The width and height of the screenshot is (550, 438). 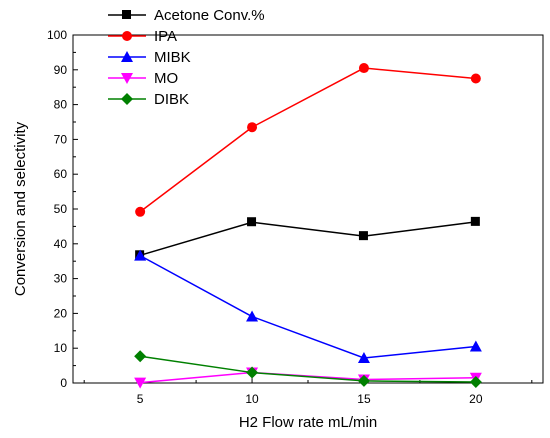 I want to click on legend-item: MIBK, so click(x=149, y=57).